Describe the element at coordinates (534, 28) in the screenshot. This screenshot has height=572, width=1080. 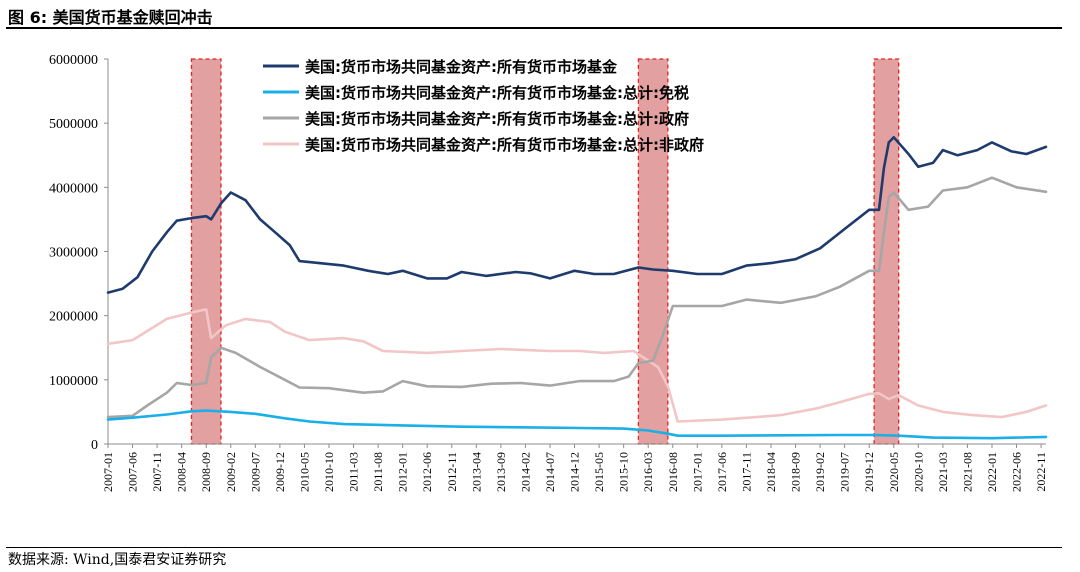
I see `top-rule` at that location.